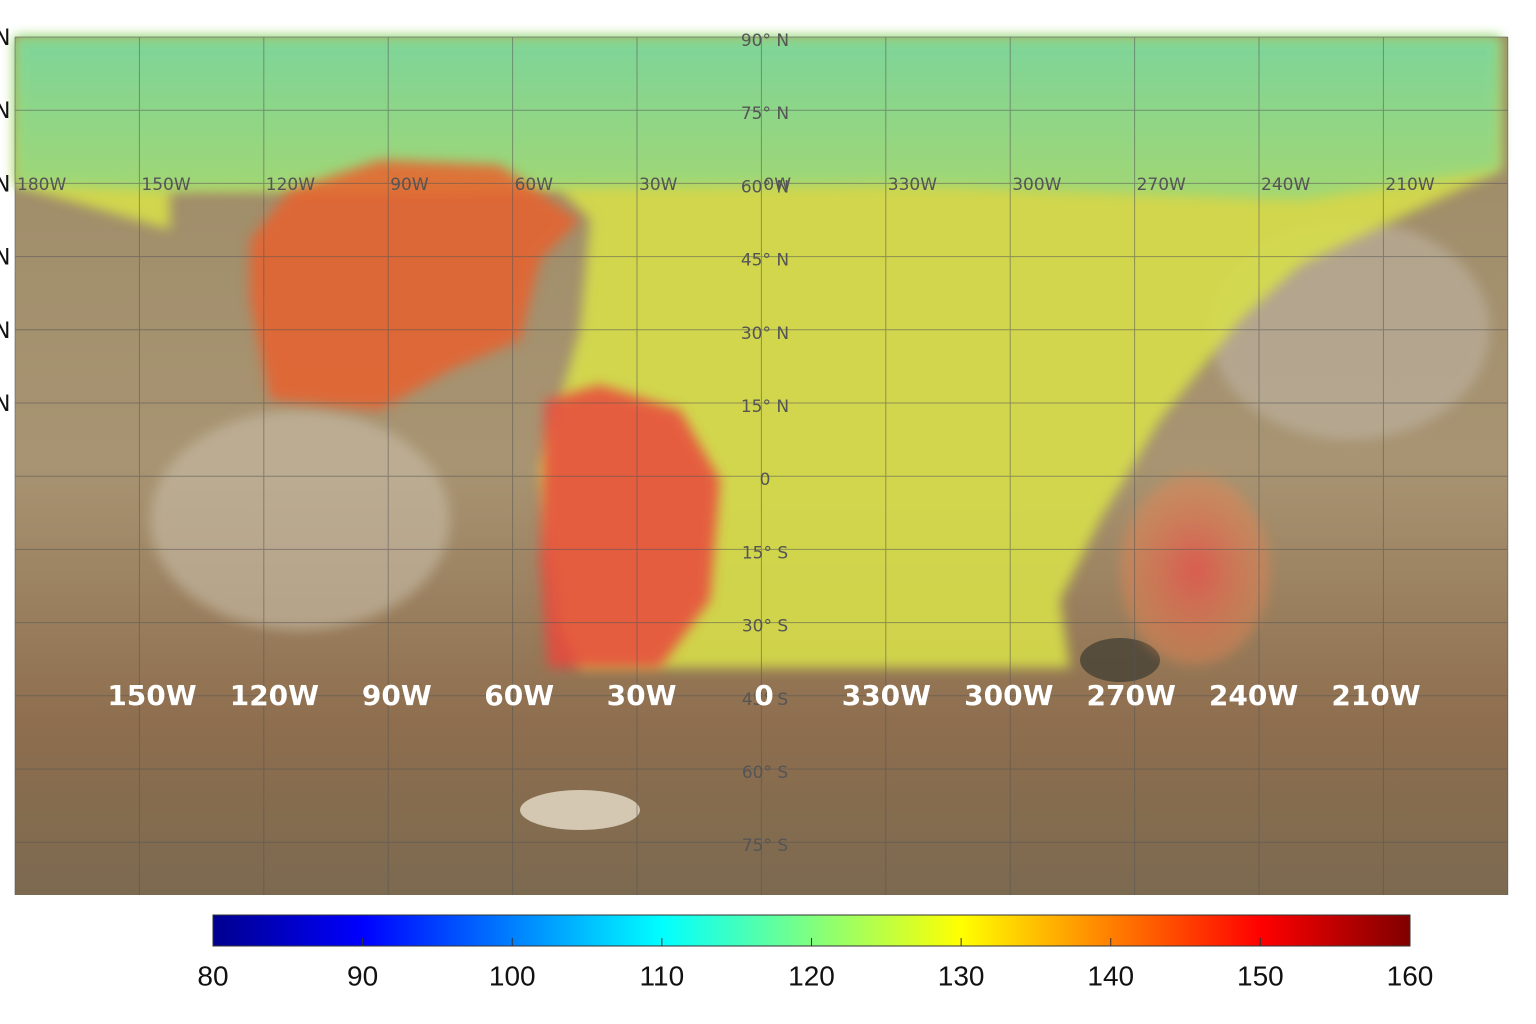 Image resolution: width=1536 pixels, height=1024 pixels. I want to click on latitude-label: 75° S, so click(765, 846).